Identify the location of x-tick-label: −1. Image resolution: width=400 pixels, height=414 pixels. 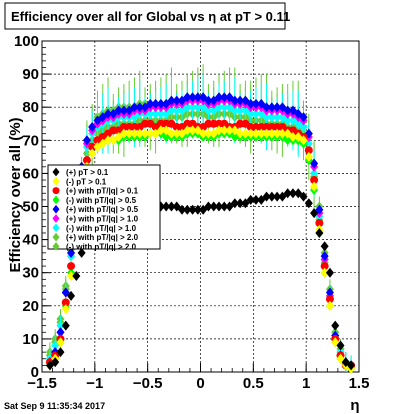
(94, 383).